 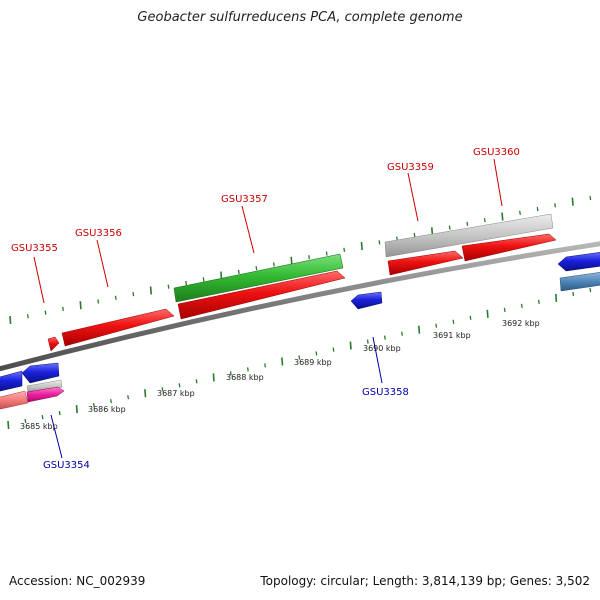 What do you see at coordinates (366, 300) in the screenshot?
I see `gene-GSU3358-arrow` at bounding box center [366, 300].